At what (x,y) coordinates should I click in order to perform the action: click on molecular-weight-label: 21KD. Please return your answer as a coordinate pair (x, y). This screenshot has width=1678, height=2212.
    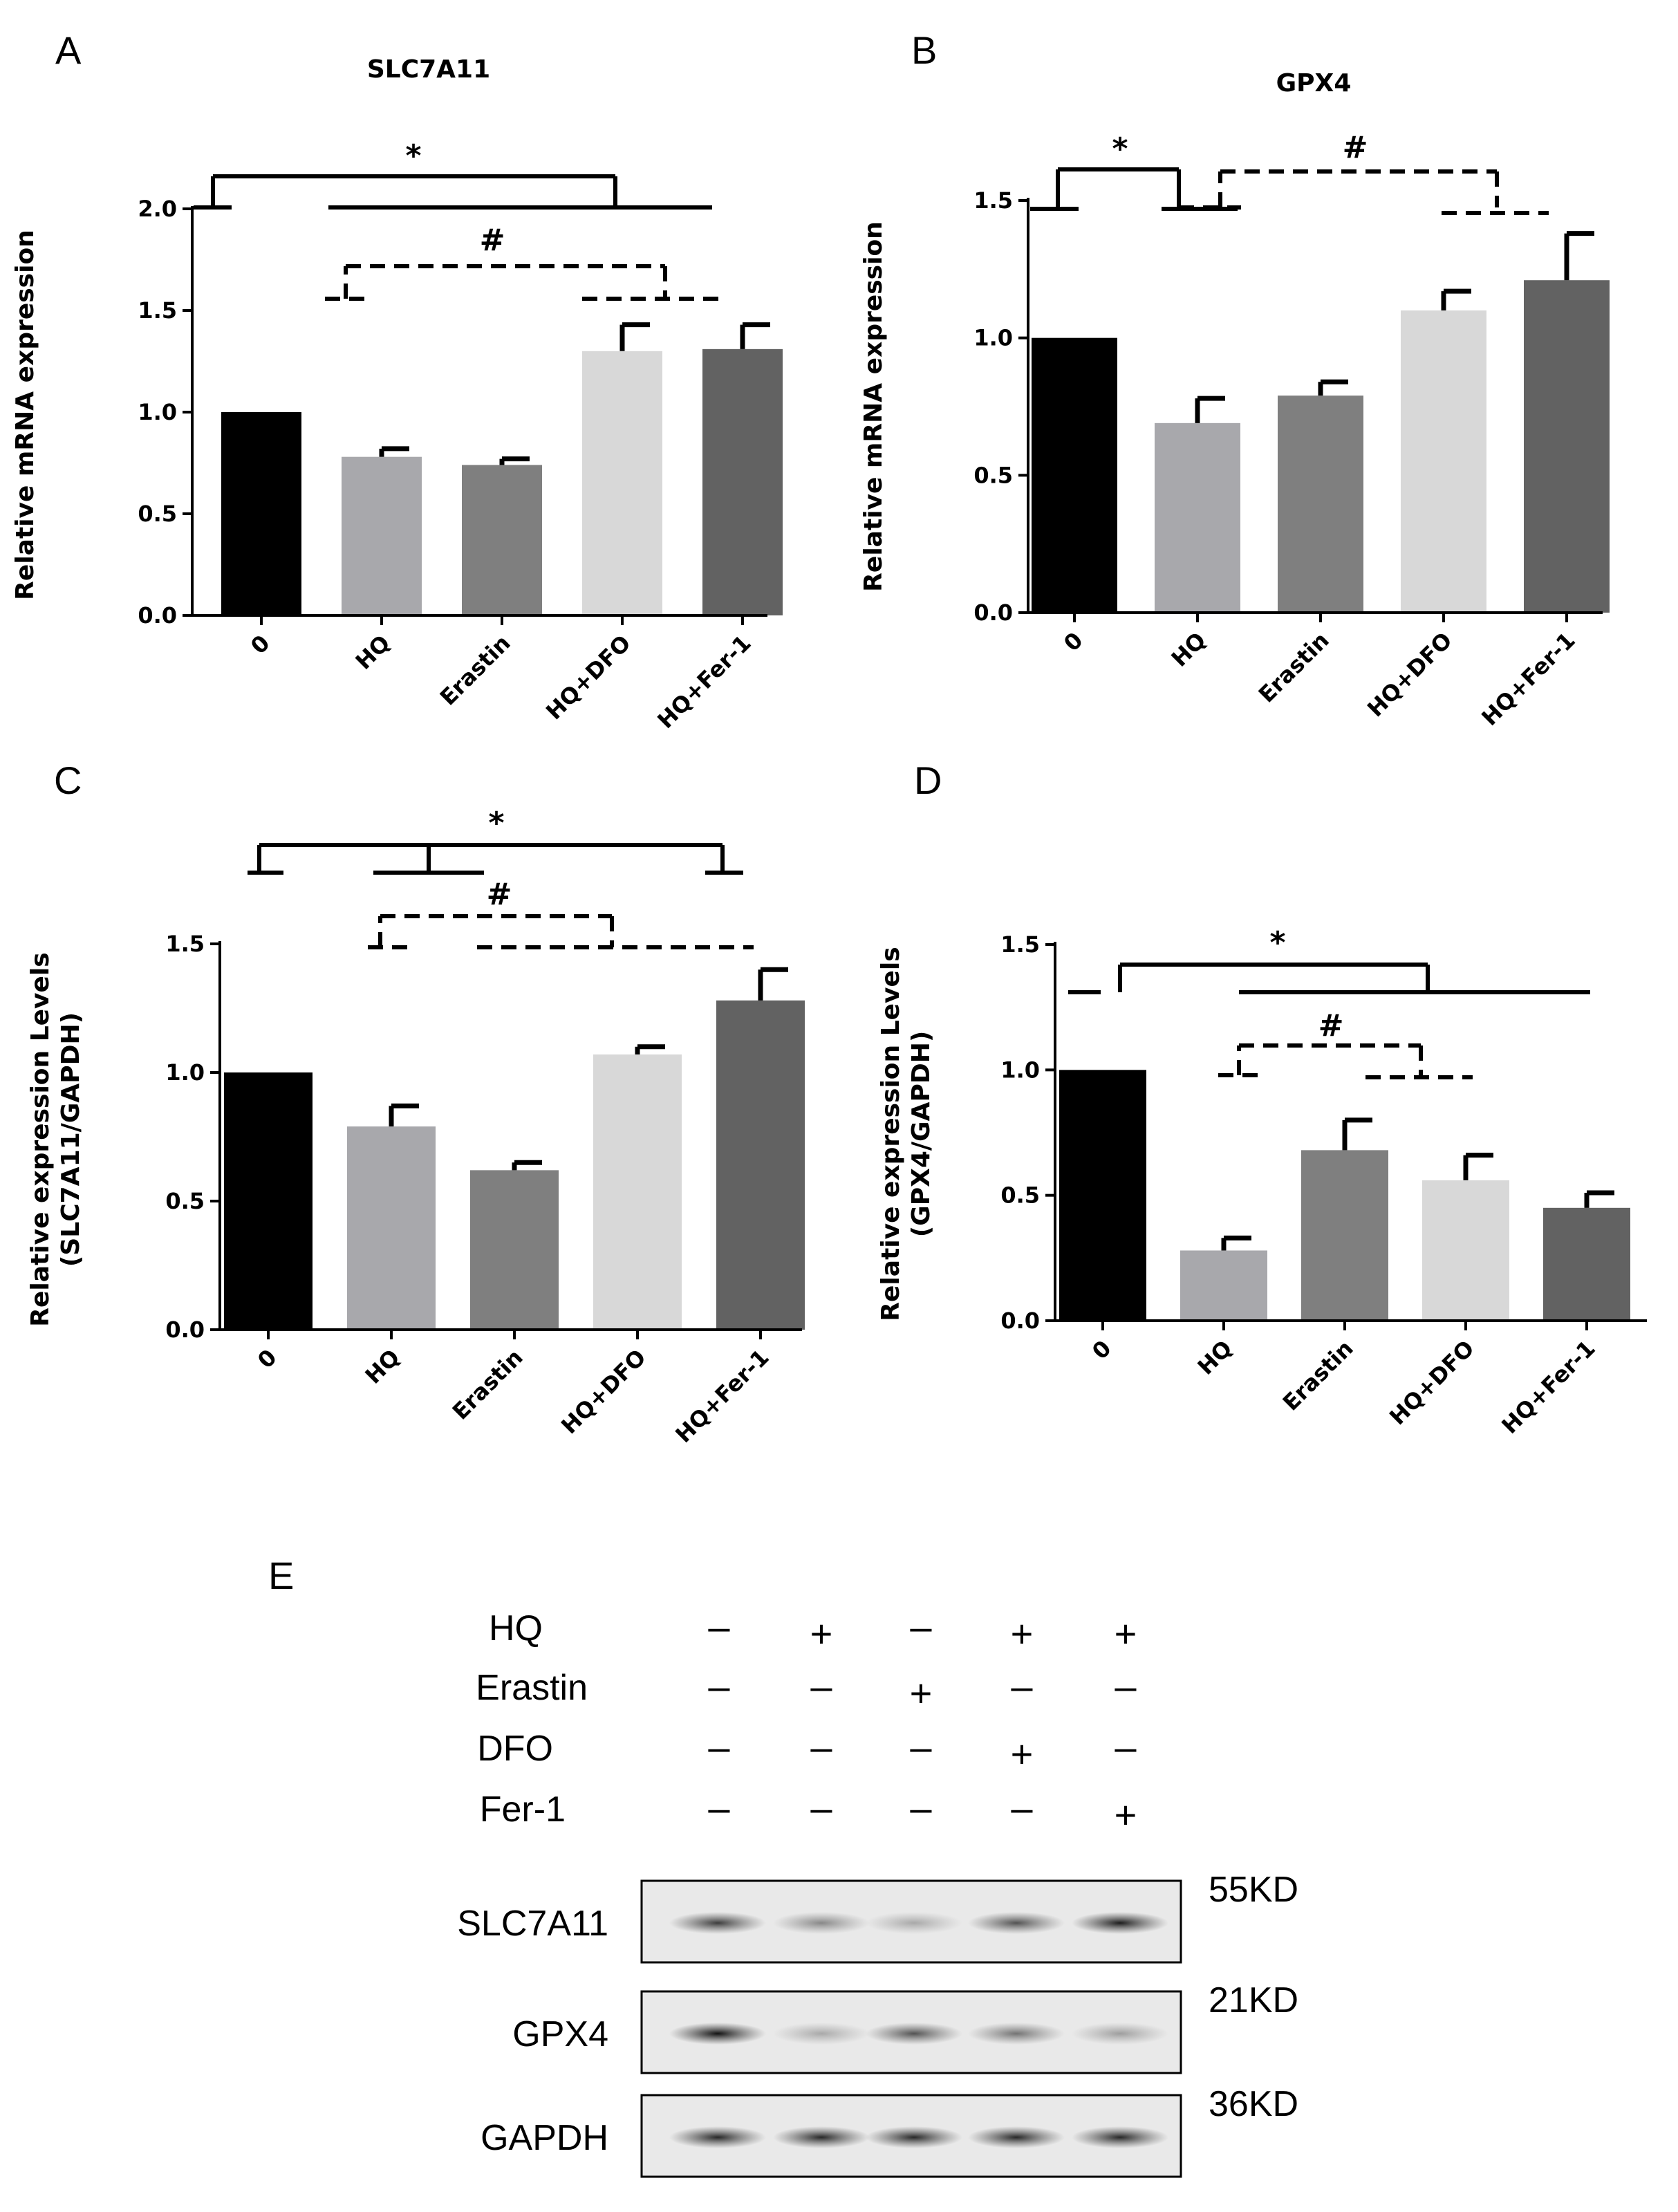
    Looking at the image, I should click on (1253, 2000).